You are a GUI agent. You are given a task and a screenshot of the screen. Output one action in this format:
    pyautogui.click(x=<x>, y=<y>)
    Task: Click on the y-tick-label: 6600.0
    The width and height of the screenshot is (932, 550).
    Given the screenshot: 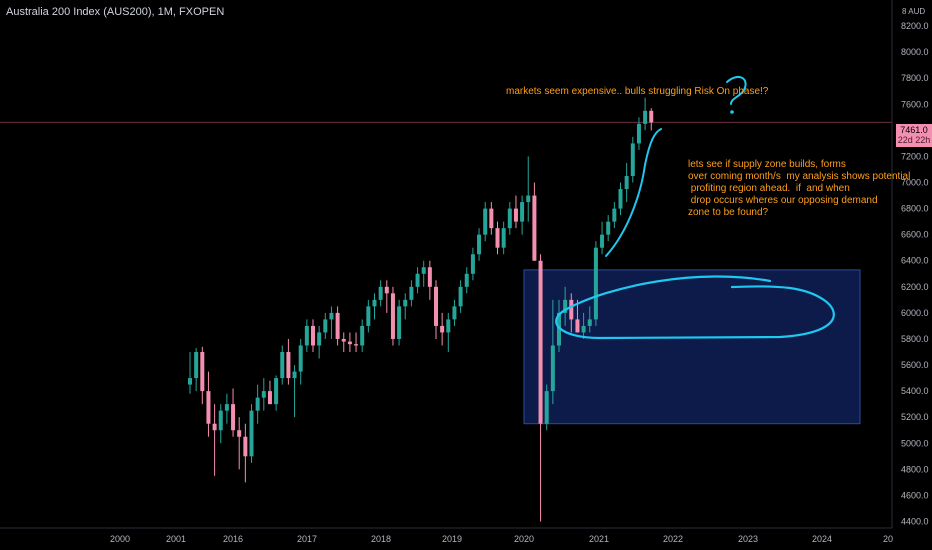 What is the action you would take?
    pyautogui.click(x=915, y=235)
    